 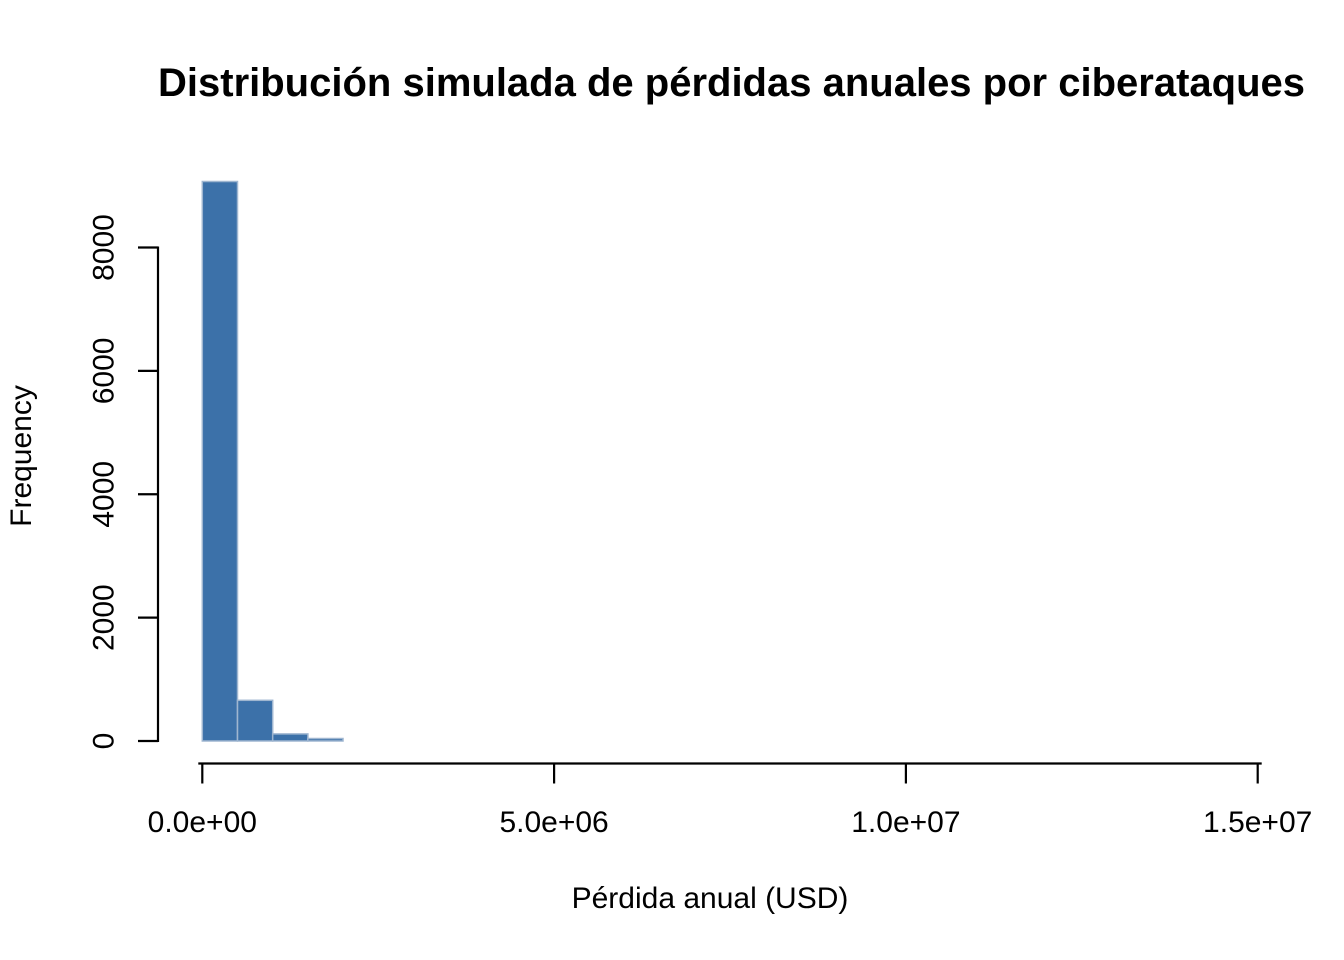 What do you see at coordinates (104, 371) in the screenshot?
I see `y-tick-label: 6000` at bounding box center [104, 371].